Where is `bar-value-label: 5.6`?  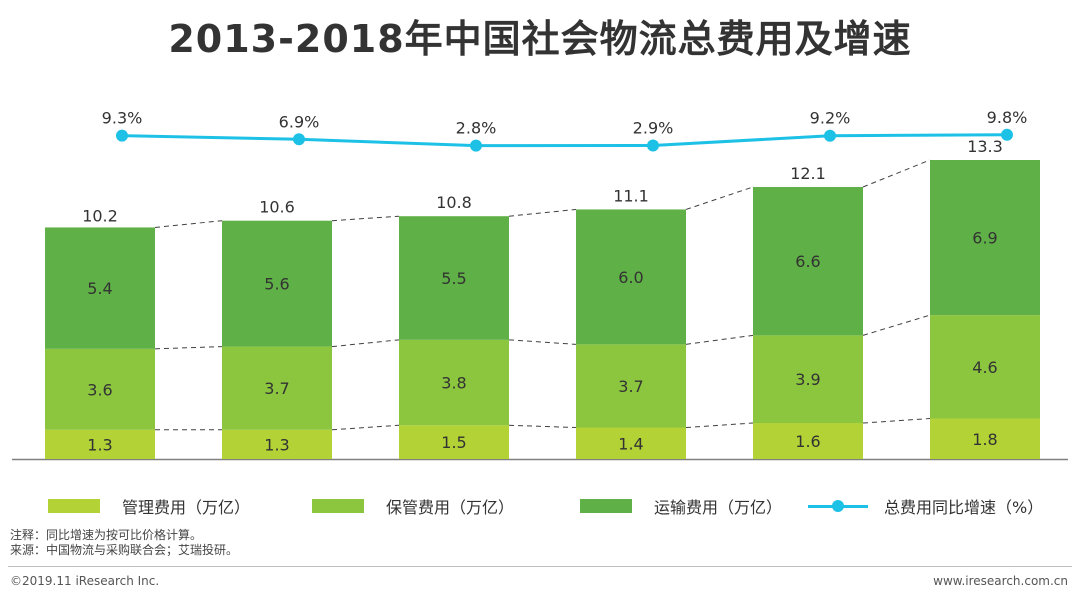
bar-value-label: 5.6 is located at coordinates (276, 284).